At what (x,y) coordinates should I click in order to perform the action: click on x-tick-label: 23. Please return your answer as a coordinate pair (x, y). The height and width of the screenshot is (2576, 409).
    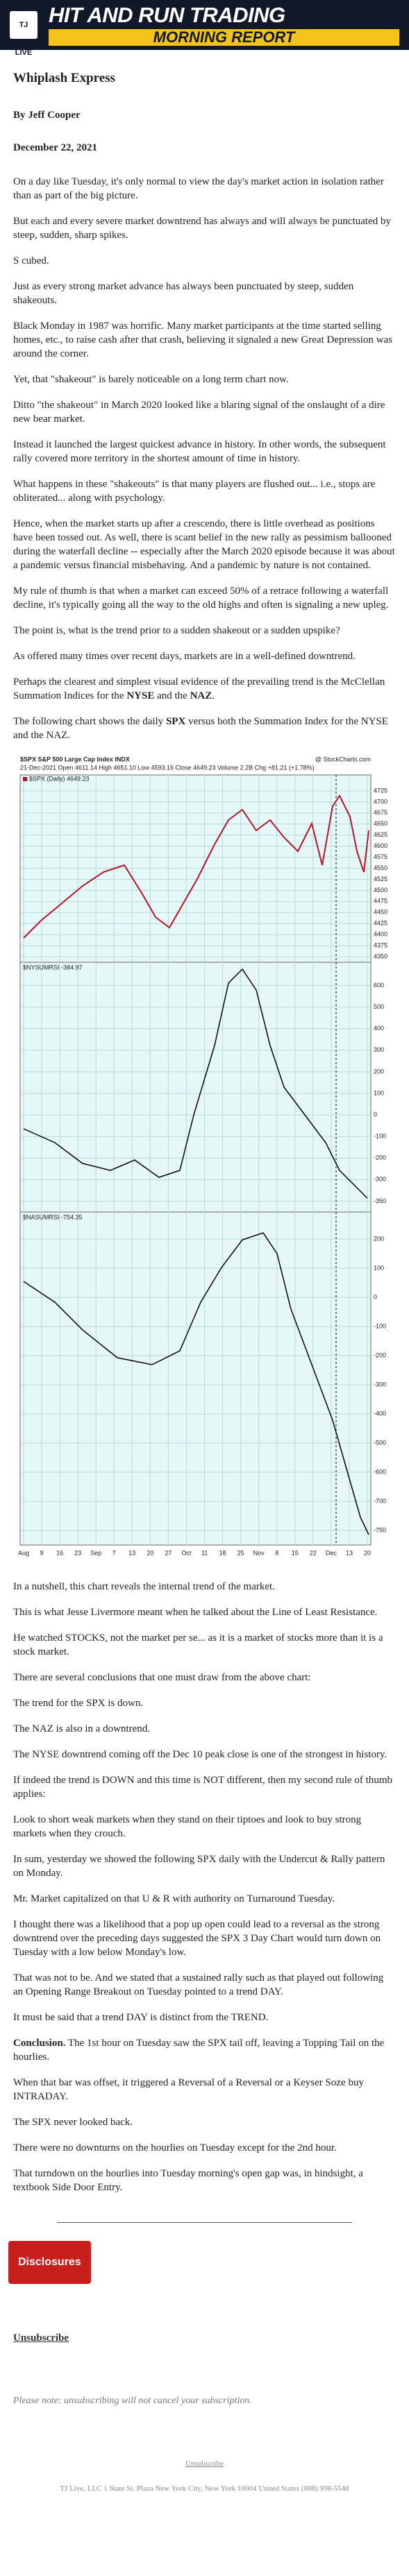
    Looking at the image, I should click on (77, 1552).